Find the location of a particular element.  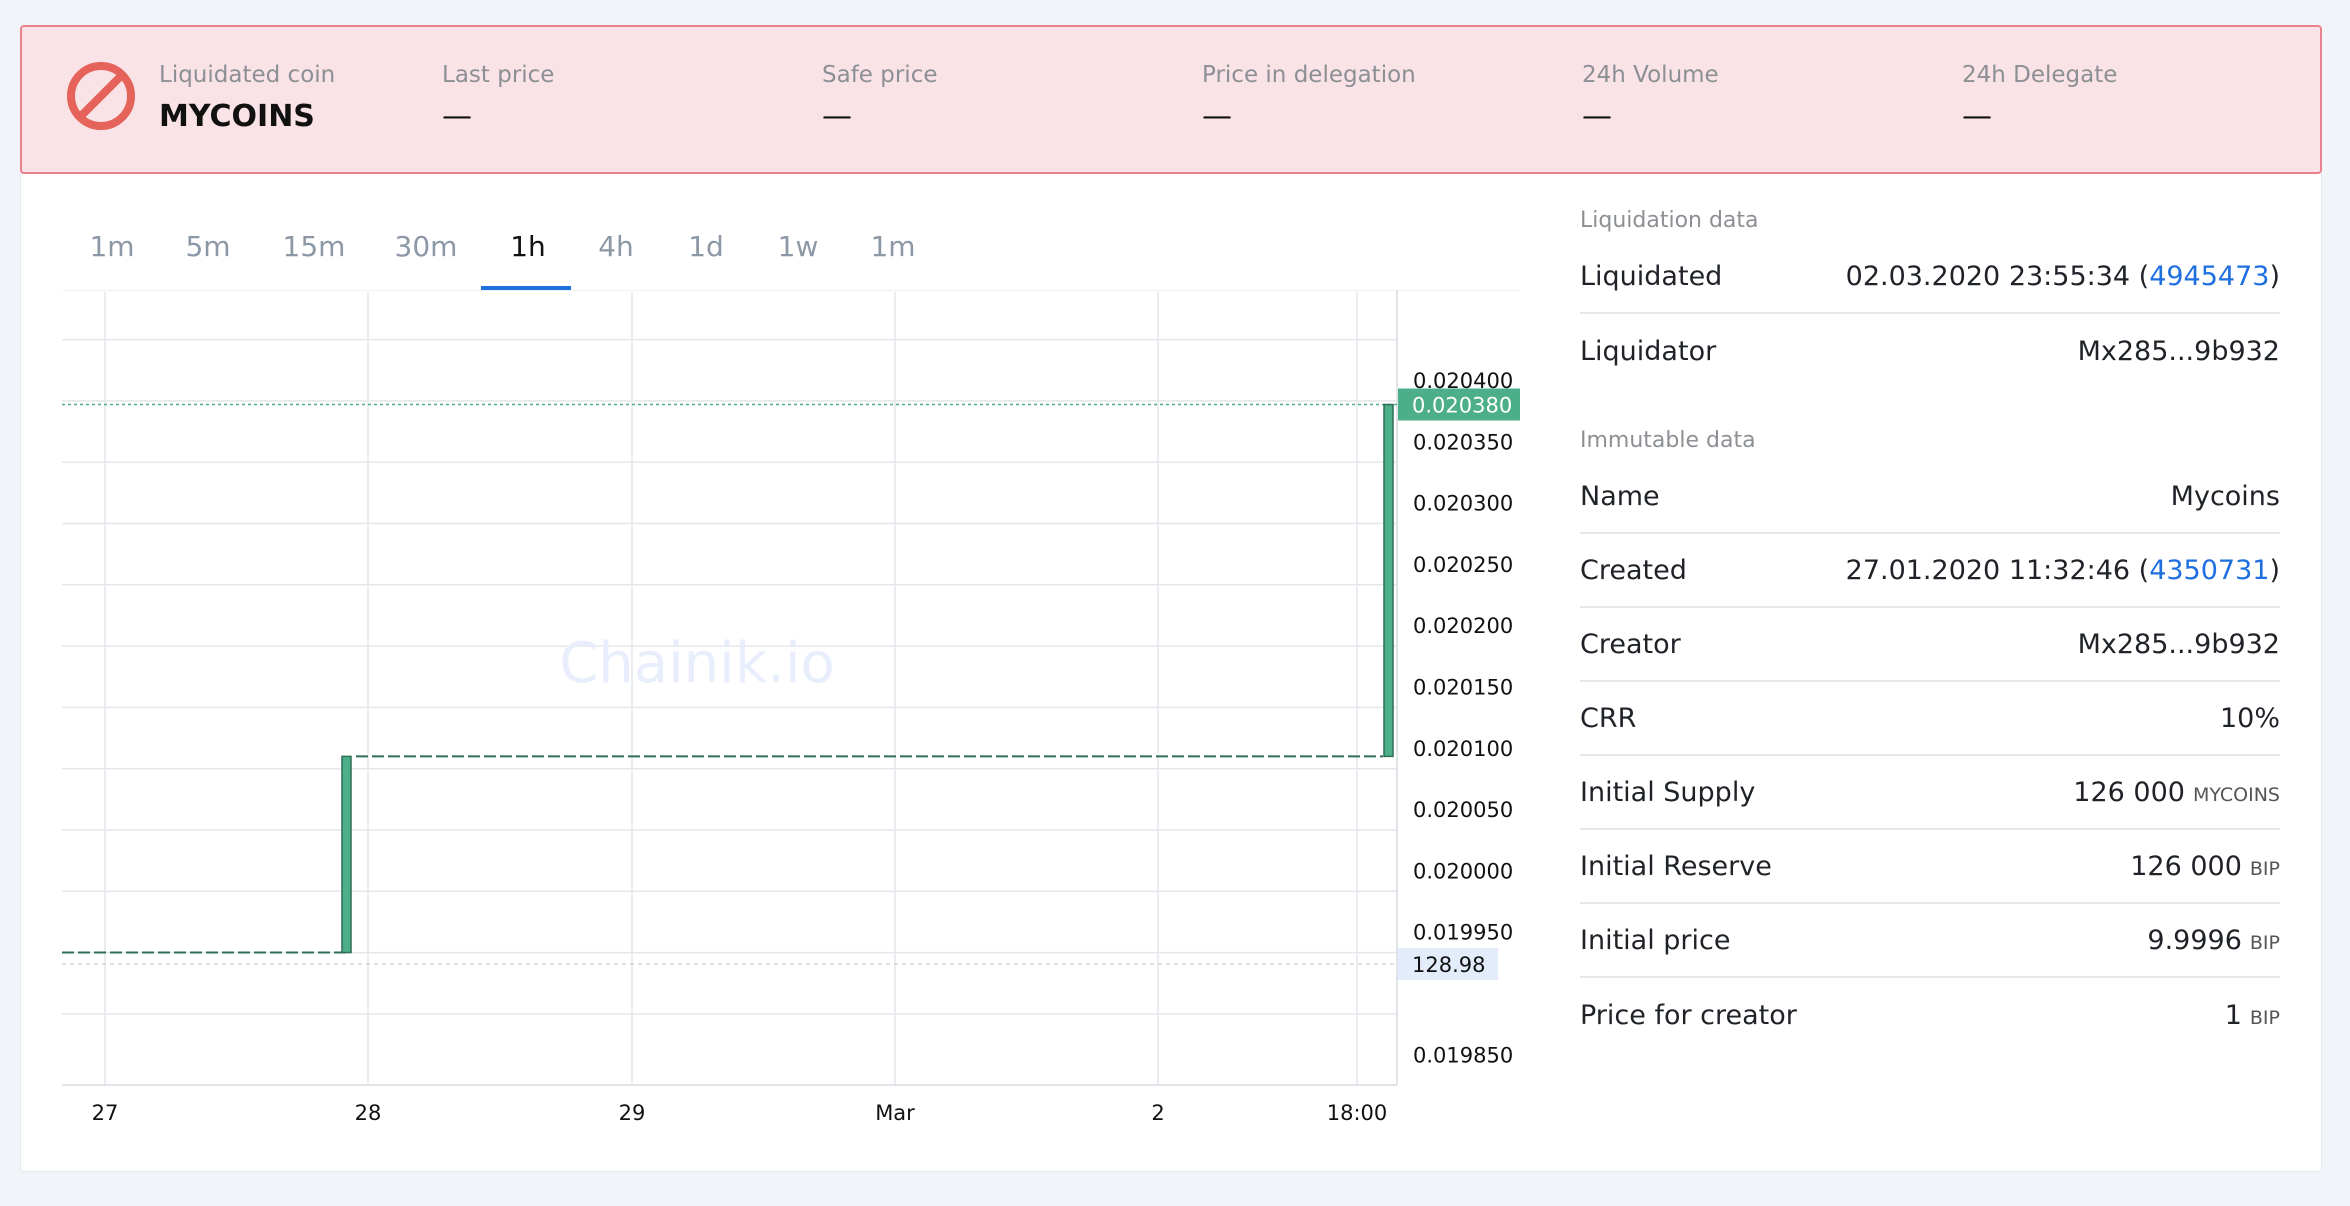

row-created: Created 27.01.2020 11:32:46 (4350731) is located at coordinates (1930, 571).